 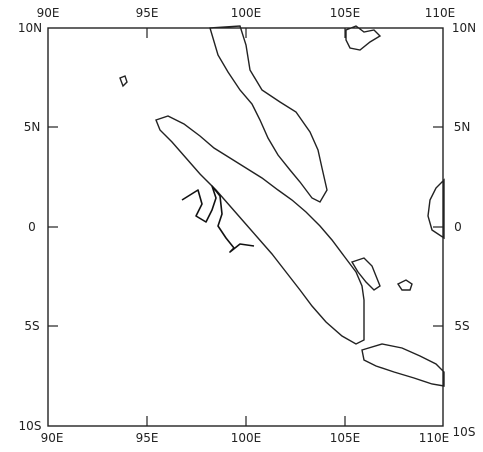 What do you see at coordinates (464, 432) in the screenshot?
I see `lat-label-right-10s: 10S` at bounding box center [464, 432].